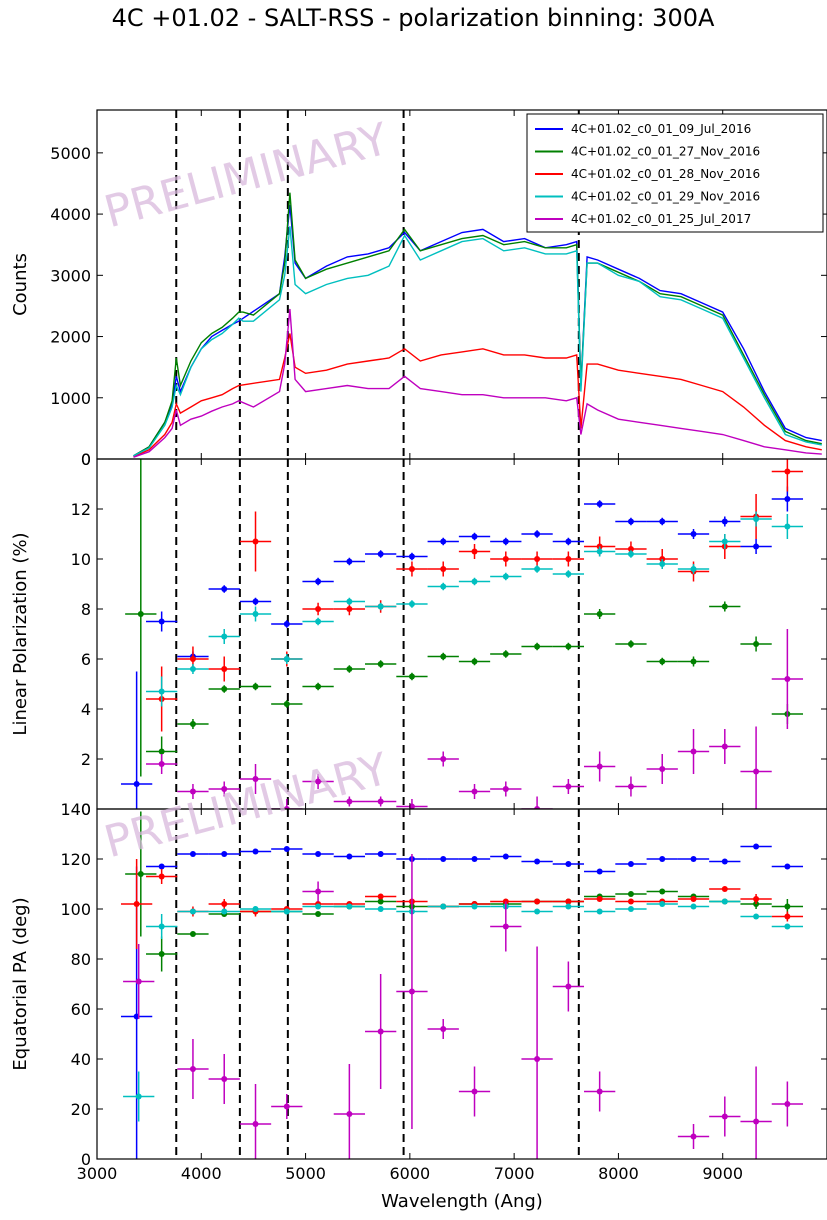 The width and height of the screenshot is (827, 1220). Describe the element at coordinates (75, 909) in the screenshot. I see `ytick-label: 100` at that location.